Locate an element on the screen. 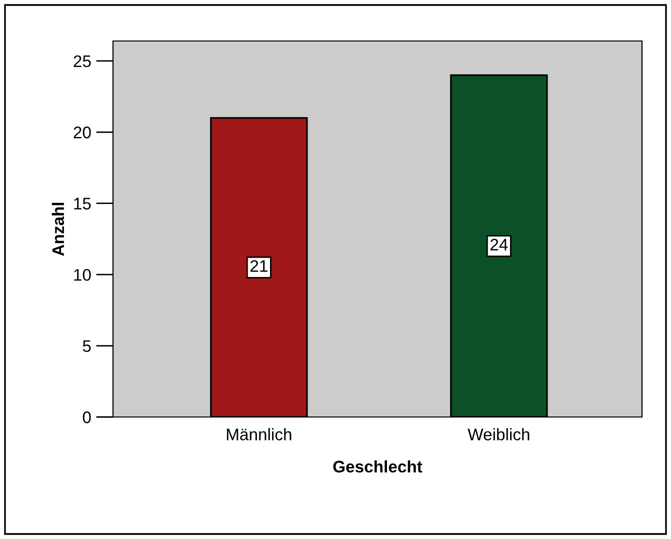 Image resolution: width=671 pixels, height=539 pixels. data-label: 24 is located at coordinates (499, 244).